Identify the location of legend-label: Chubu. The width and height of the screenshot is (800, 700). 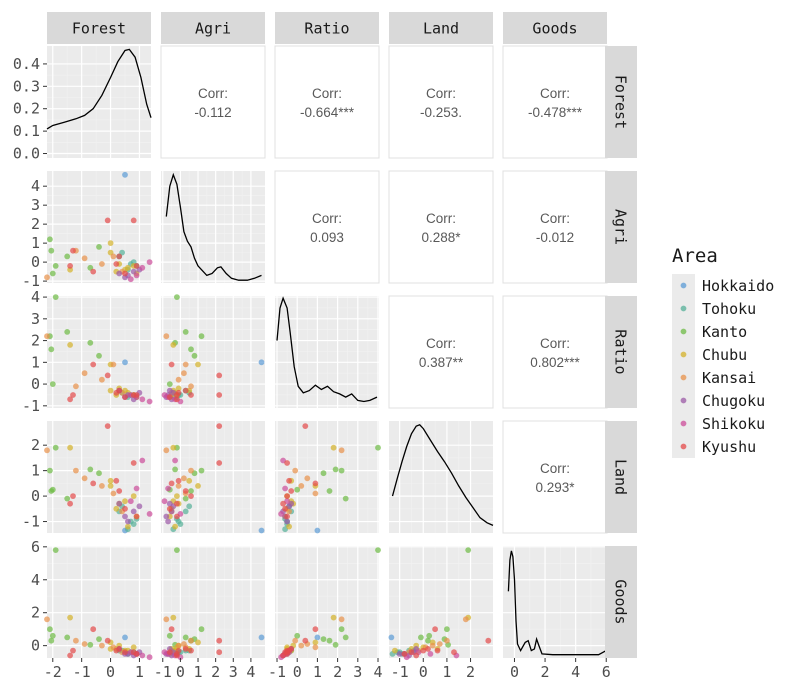
(724, 355).